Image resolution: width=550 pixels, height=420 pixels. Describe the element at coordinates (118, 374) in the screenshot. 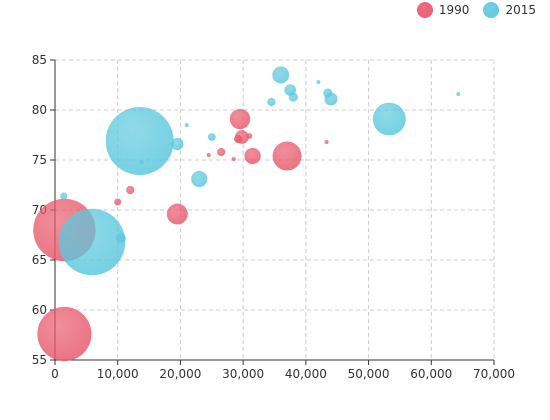

I see `x-tick-label: 10,000` at that location.